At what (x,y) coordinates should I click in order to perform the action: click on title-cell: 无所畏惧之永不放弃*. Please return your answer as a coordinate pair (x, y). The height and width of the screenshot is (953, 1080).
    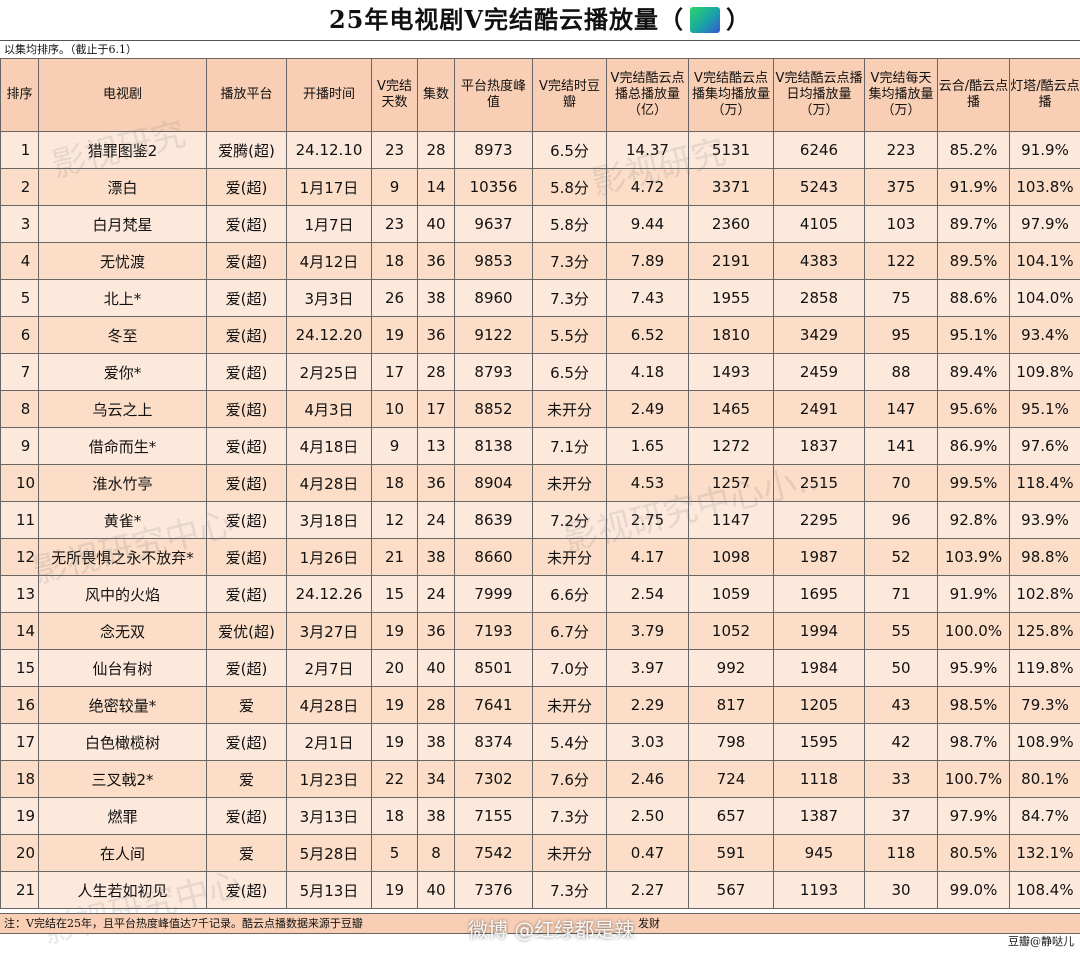
    Looking at the image, I should click on (122, 557).